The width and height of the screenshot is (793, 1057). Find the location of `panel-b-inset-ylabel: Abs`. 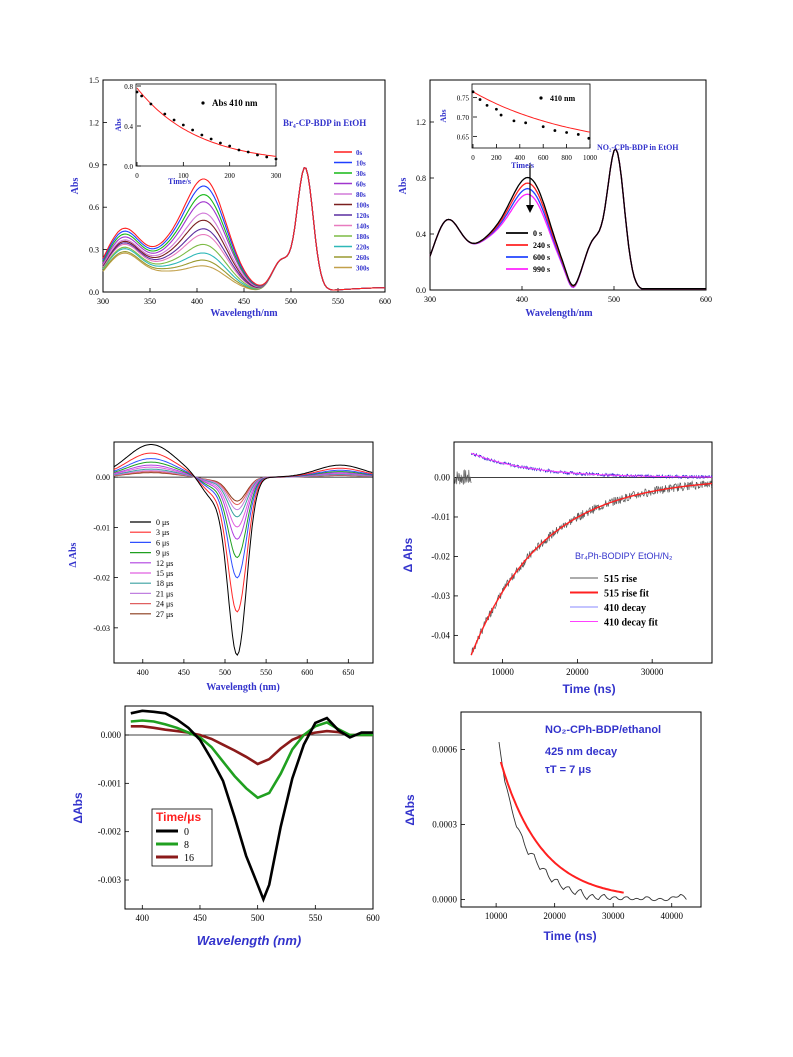

panel-b-inset-ylabel: Abs is located at coordinates (443, 115).